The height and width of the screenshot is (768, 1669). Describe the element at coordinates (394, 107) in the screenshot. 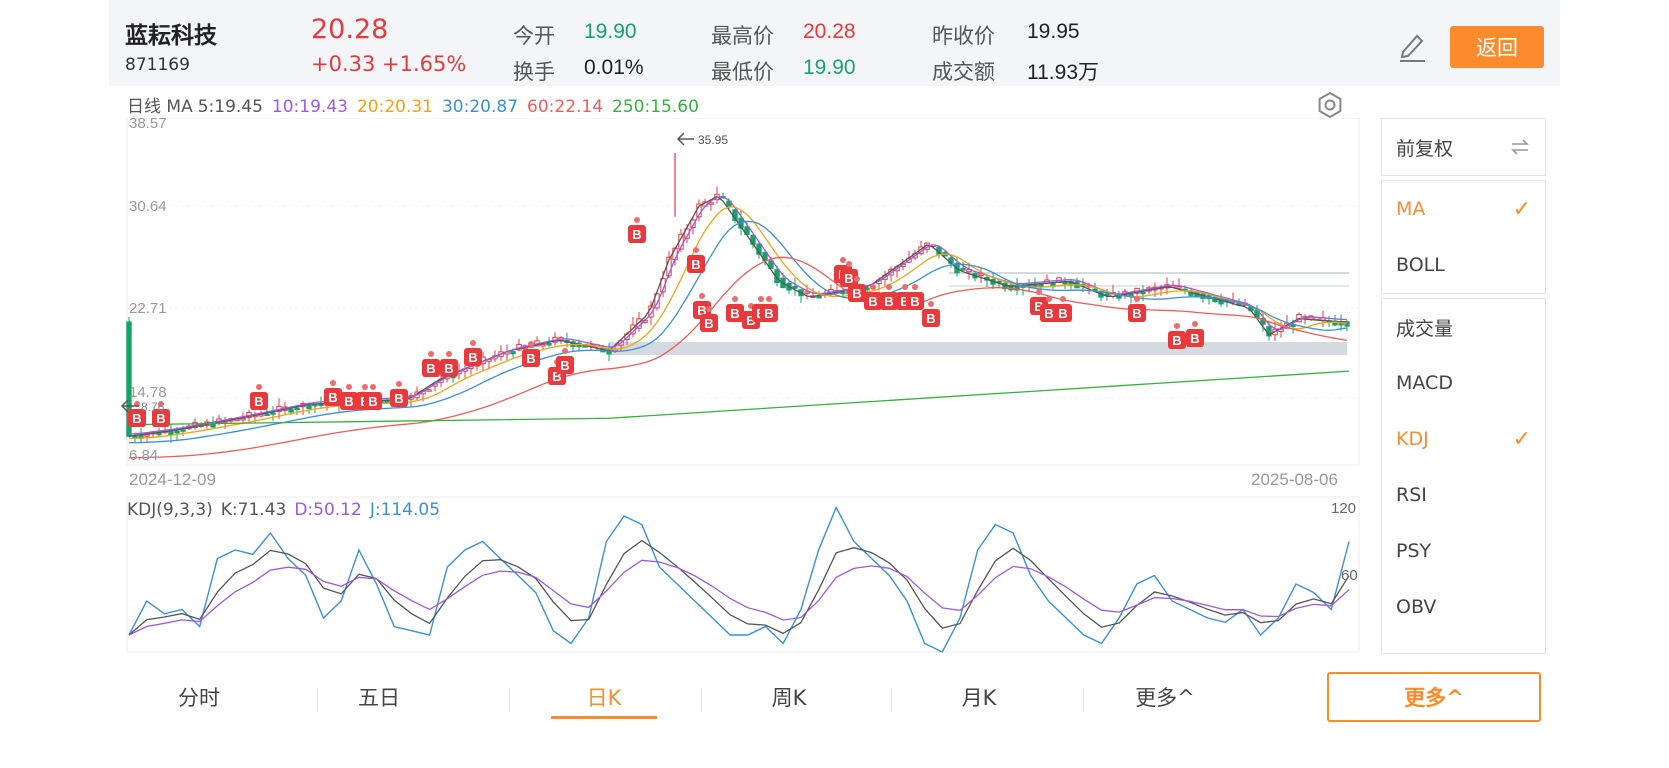

I see `ma20-value: 20:20.31` at that location.